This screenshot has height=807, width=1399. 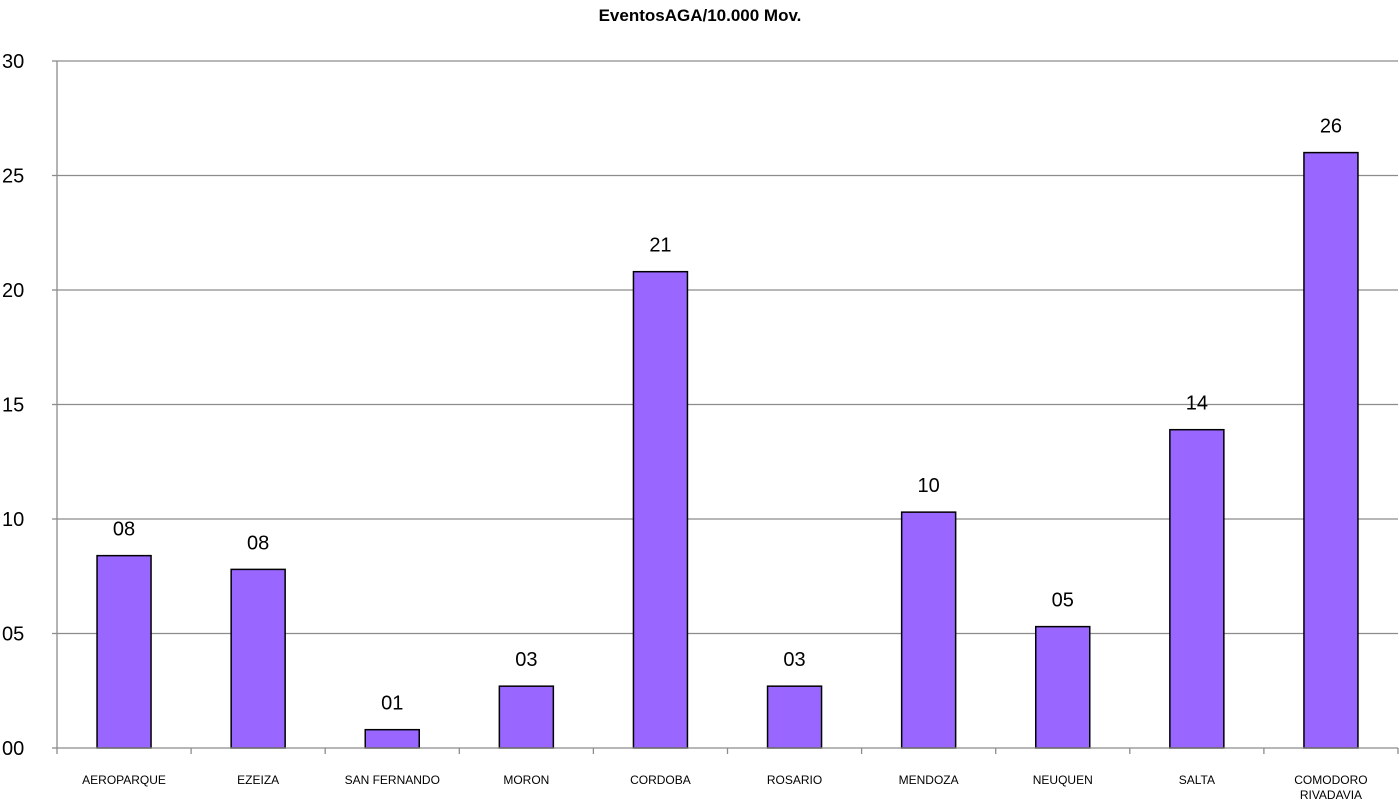 I want to click on y-tick-label: 25, so click(x=13, y=177).